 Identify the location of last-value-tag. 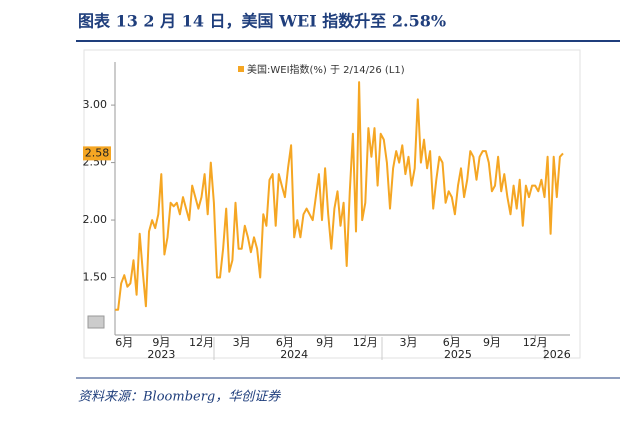
(97, 153).